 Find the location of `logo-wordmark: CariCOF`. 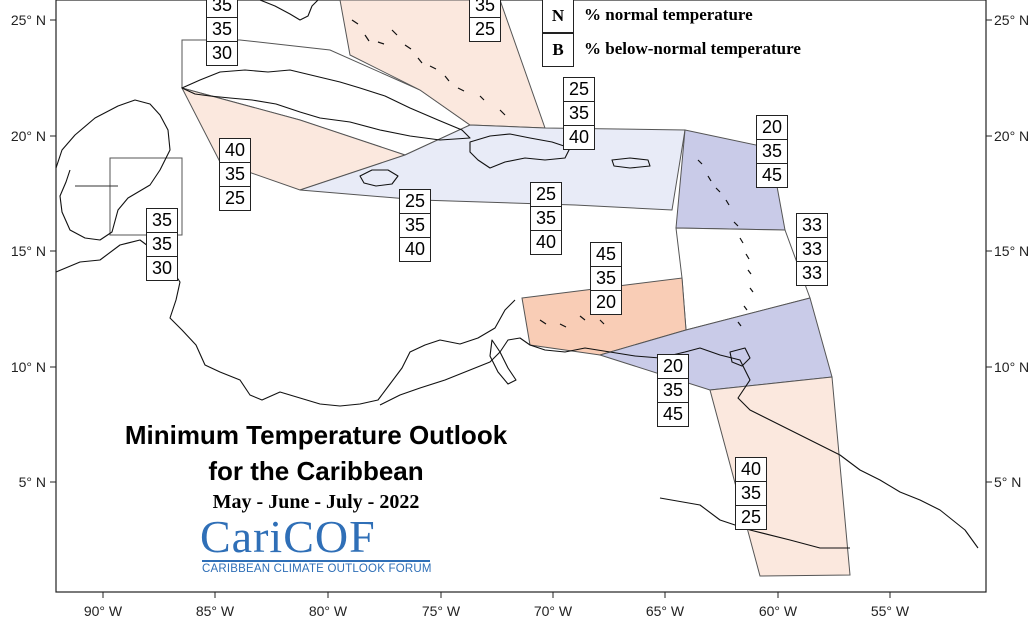

logo-wordmark: CariCOF is located at coordinates (288, 536).